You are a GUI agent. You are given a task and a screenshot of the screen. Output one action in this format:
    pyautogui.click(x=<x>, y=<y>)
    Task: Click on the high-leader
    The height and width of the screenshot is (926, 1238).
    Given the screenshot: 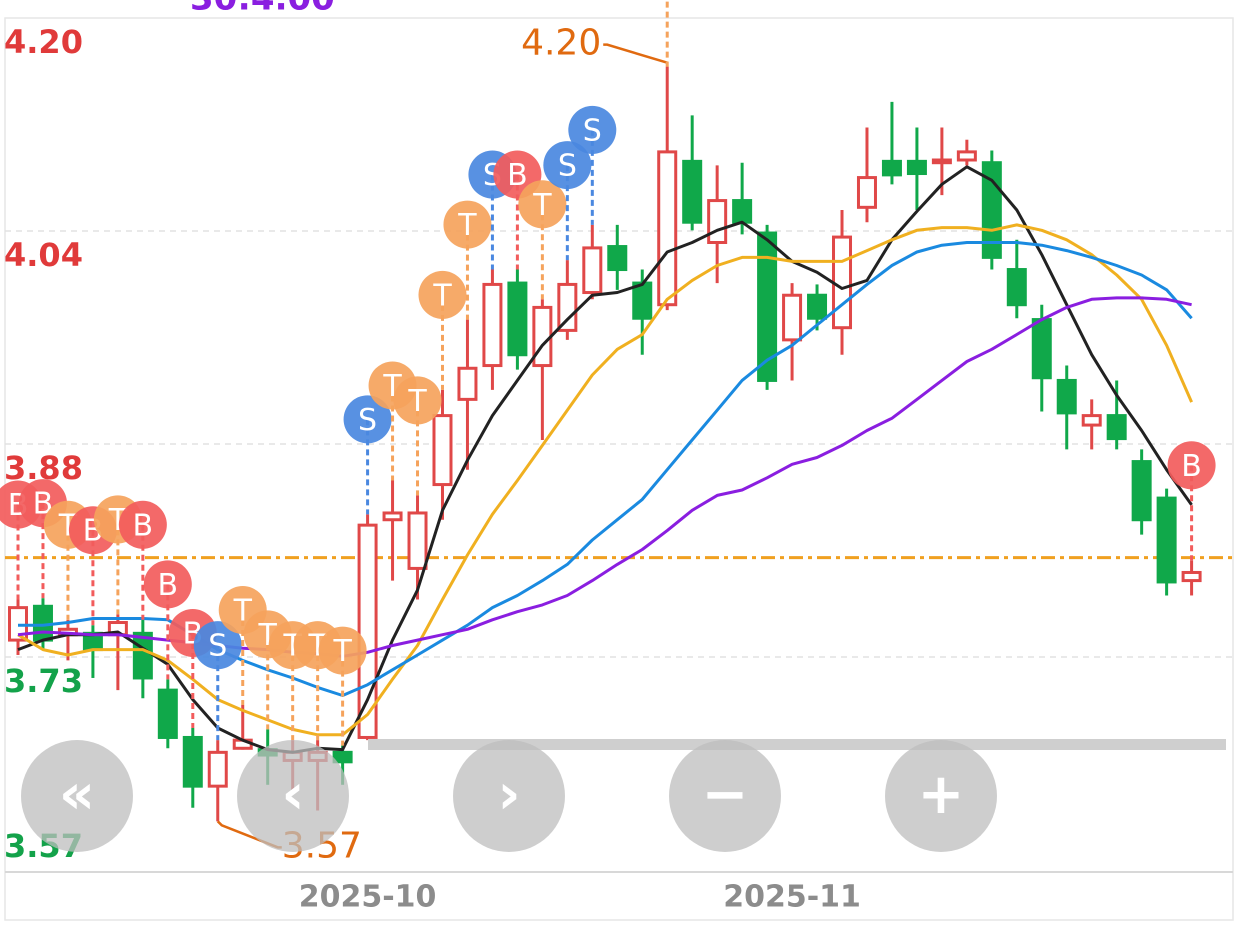 What is the action you would take?
    pyautogui.click(x=636, y=55)
    